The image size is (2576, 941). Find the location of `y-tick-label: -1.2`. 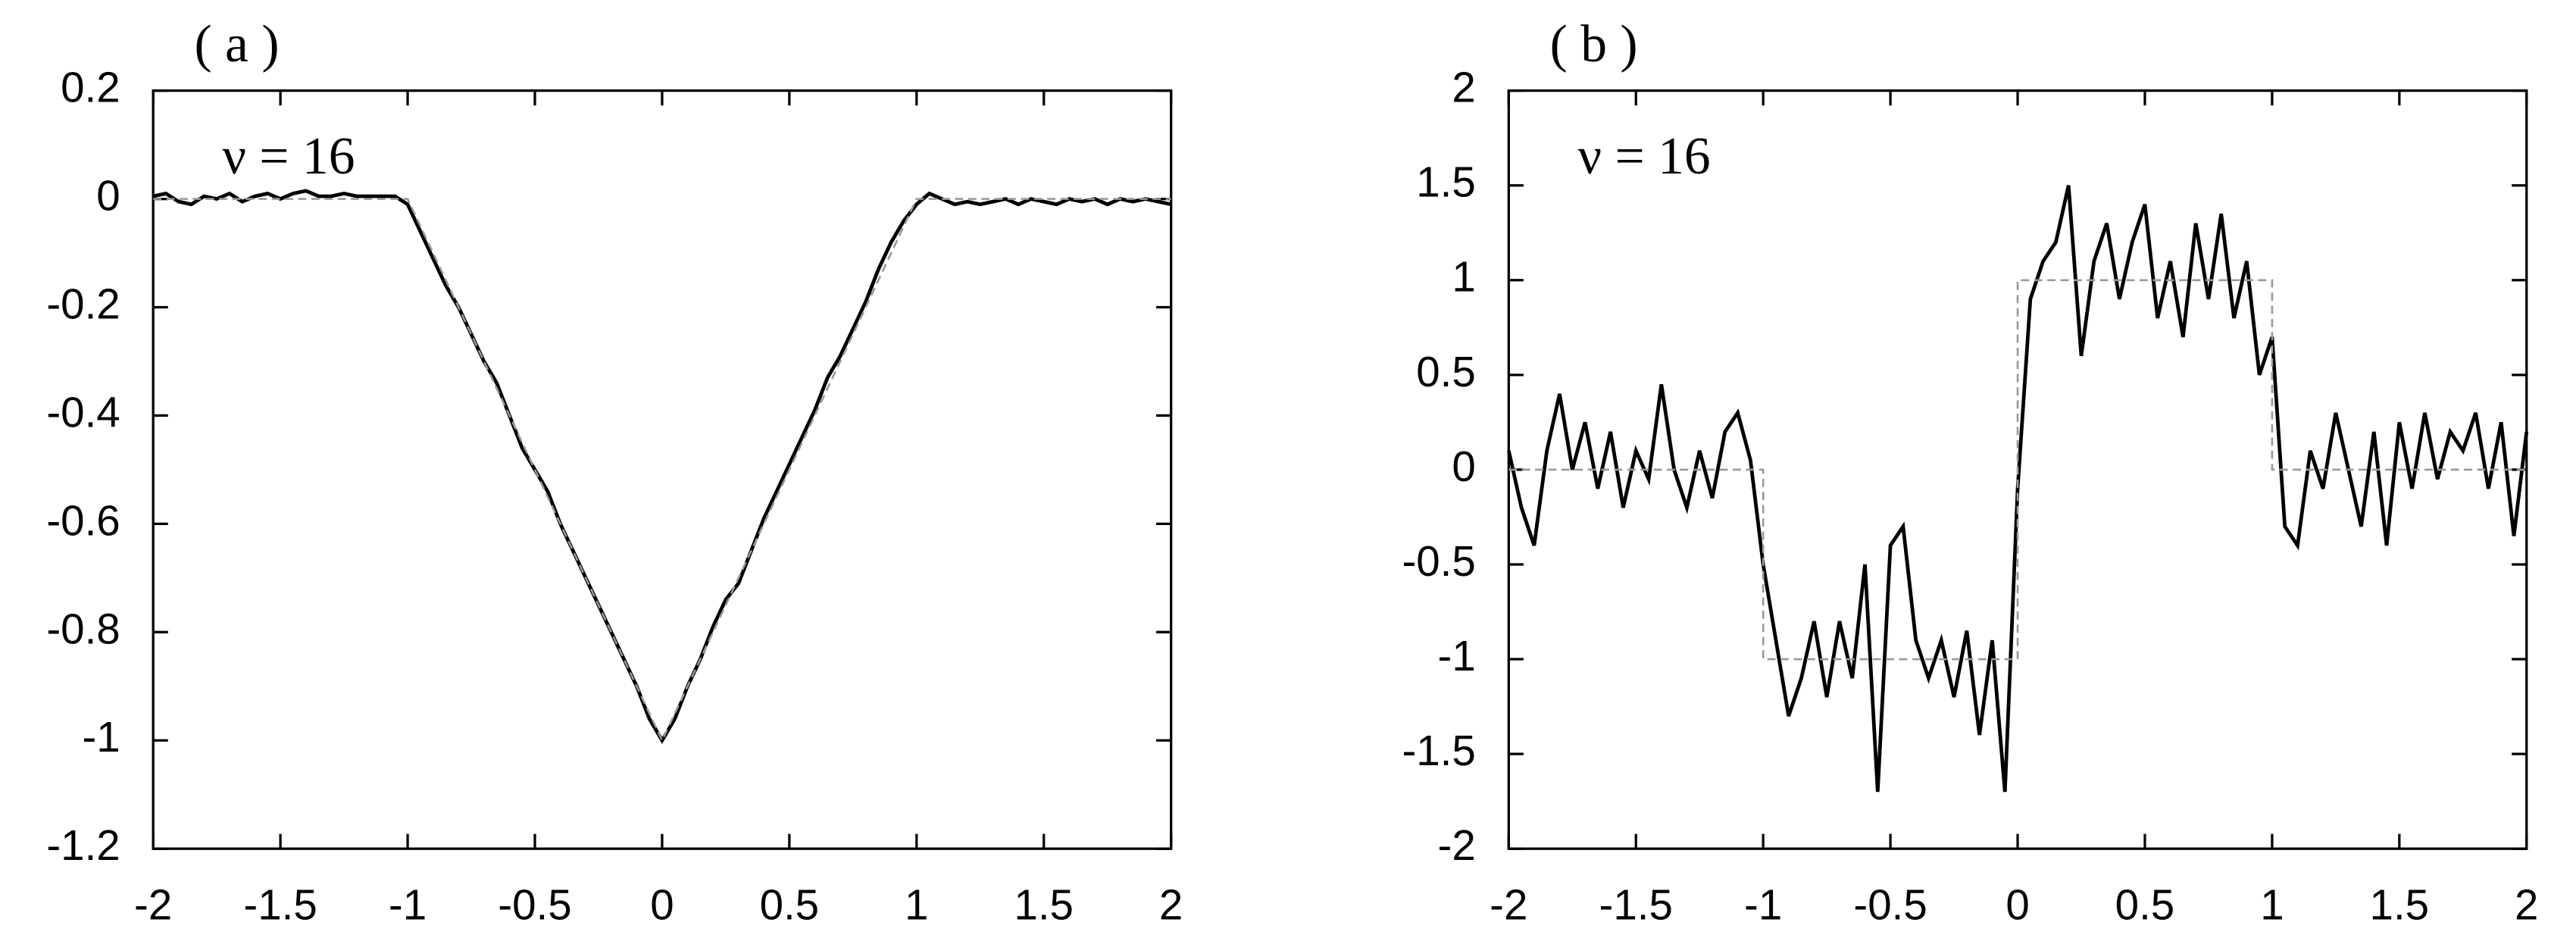

y-tick-label: -1.2 is located at coordinates (83, 845).